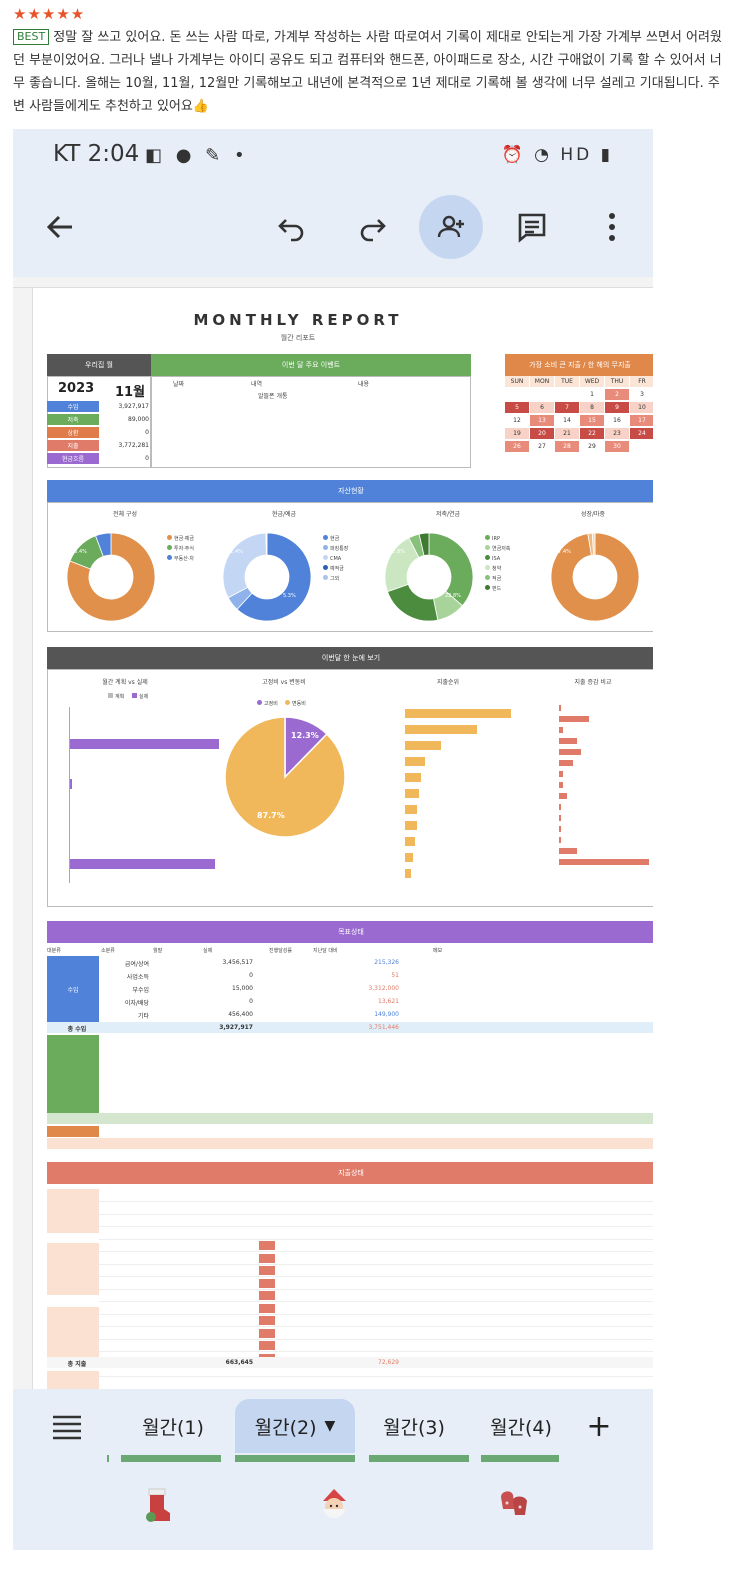 Image resolution: width=736 pixels, height=1569 pixels. I want to click on calendar-day: 19, so click(517, 433).